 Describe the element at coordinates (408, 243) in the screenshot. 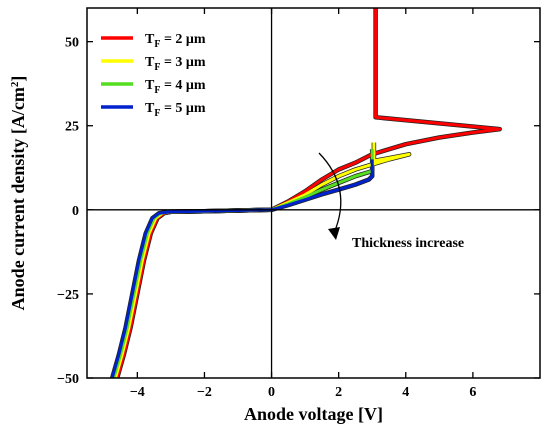

I see `annotation-text: Thickness increase` at that location.